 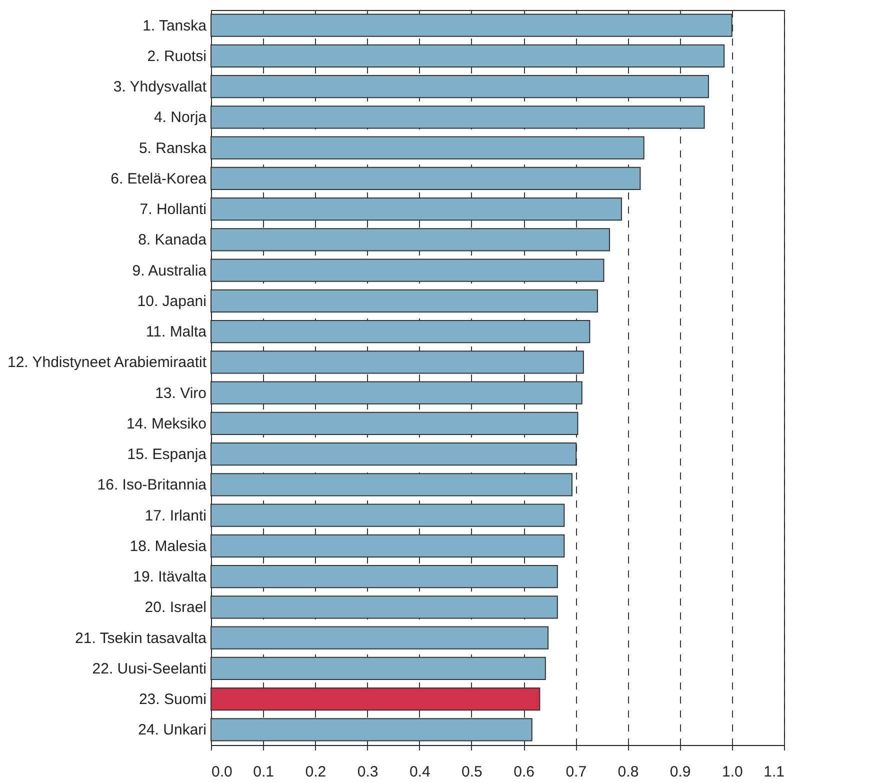 I want to click on y-tick-label: 9. Australia, so click(x=170, y=271).